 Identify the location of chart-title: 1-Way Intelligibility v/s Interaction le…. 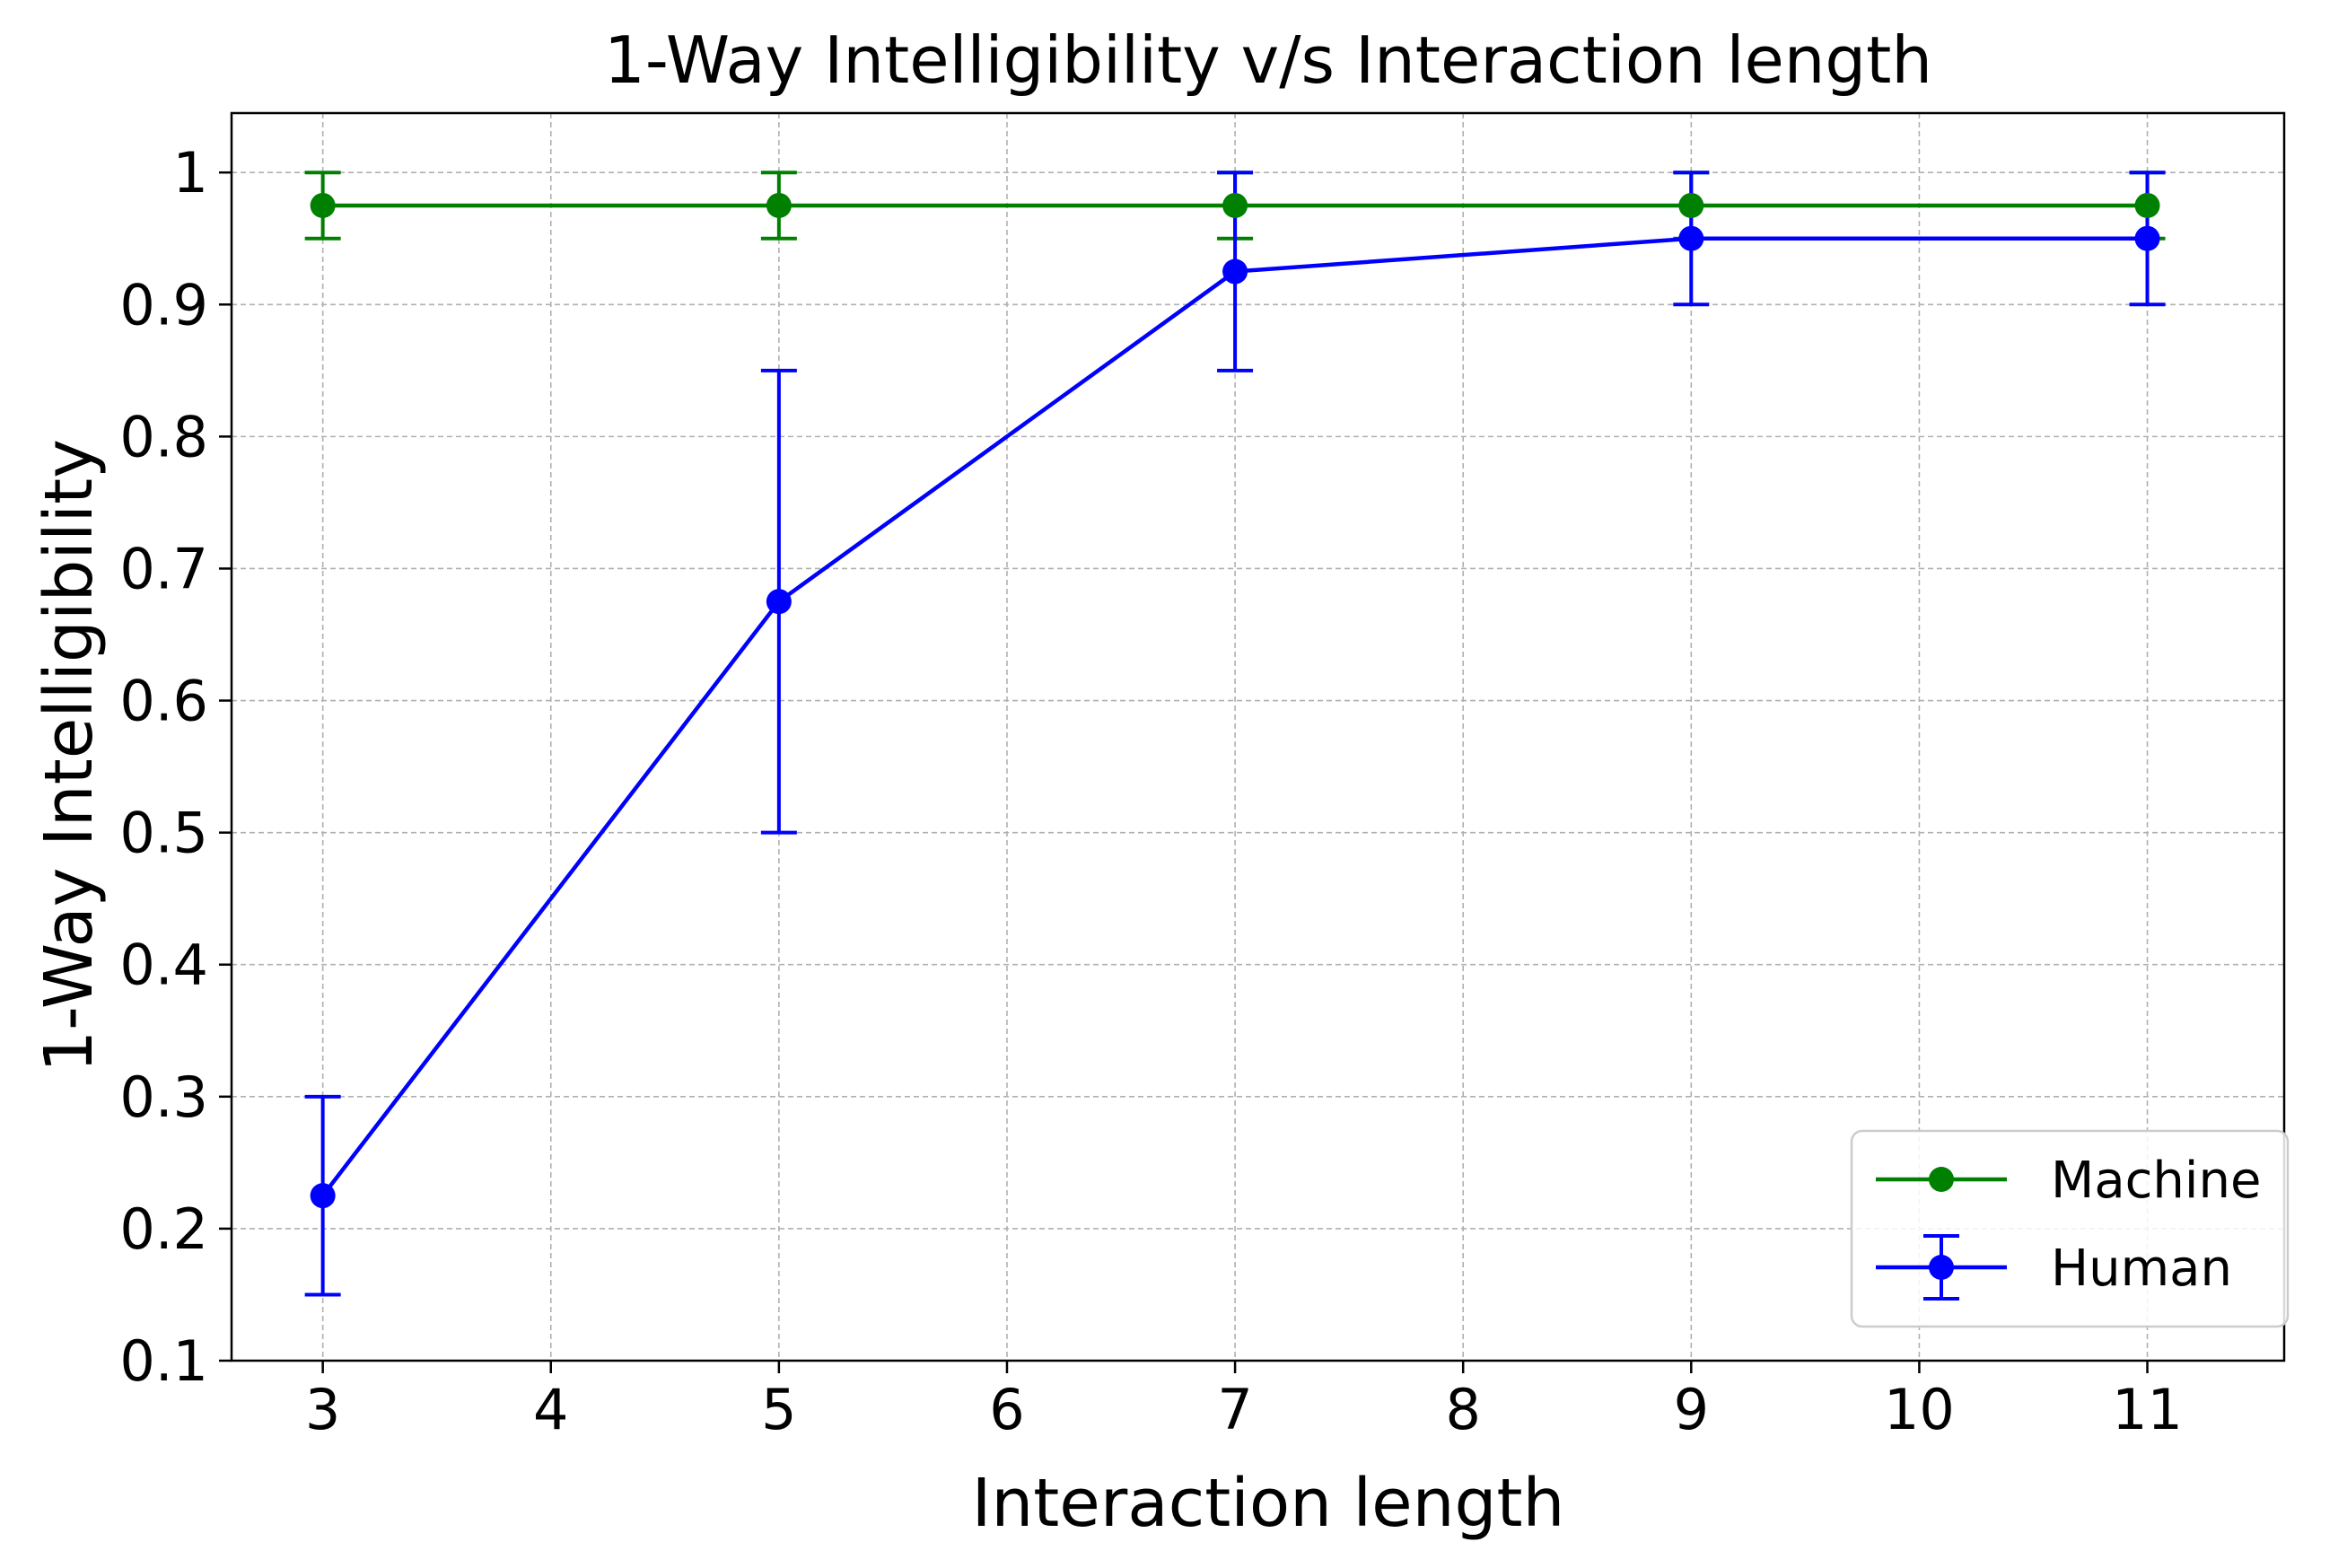
(1268, 60).